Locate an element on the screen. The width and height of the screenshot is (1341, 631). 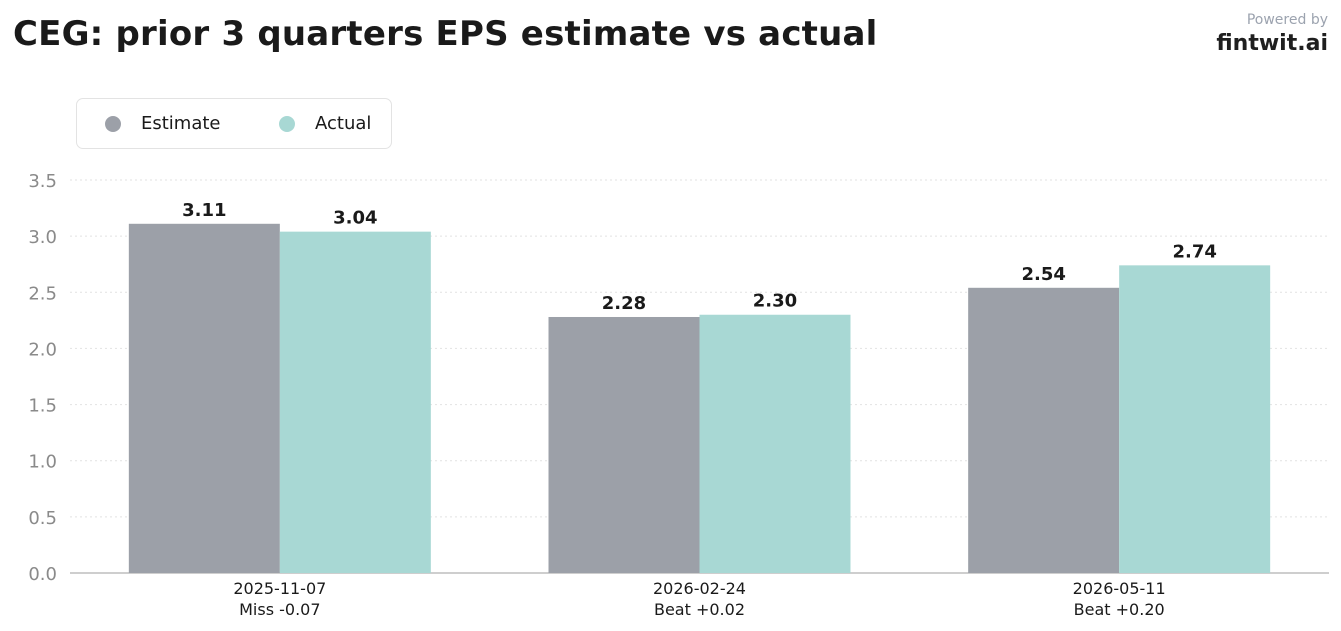
y-tick-label: 2.5 is located at coordinates (42, 293).